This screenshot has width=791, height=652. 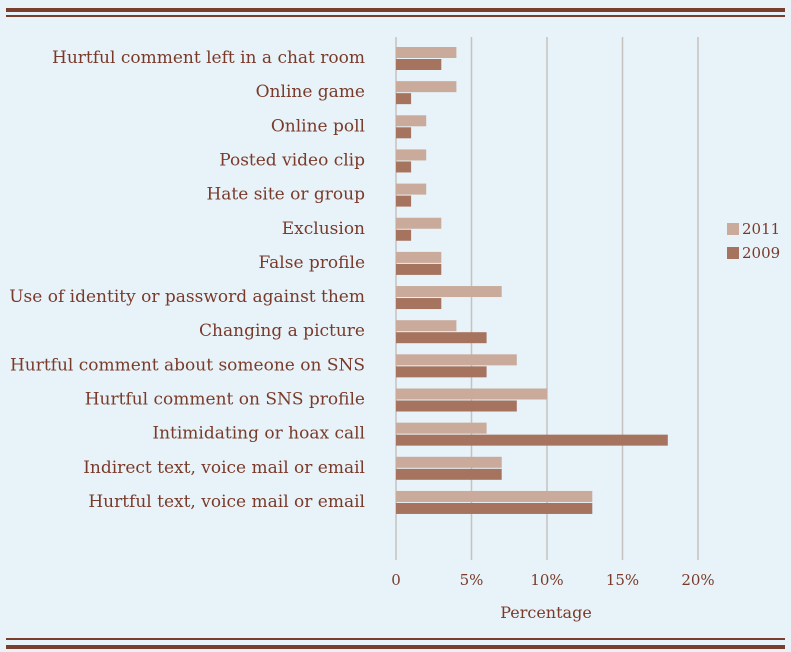 What do you see at coordinates (187, 297) in the screenshot?
I see `category-label: Use of identity or password against them` at bounding box center [187, 297].